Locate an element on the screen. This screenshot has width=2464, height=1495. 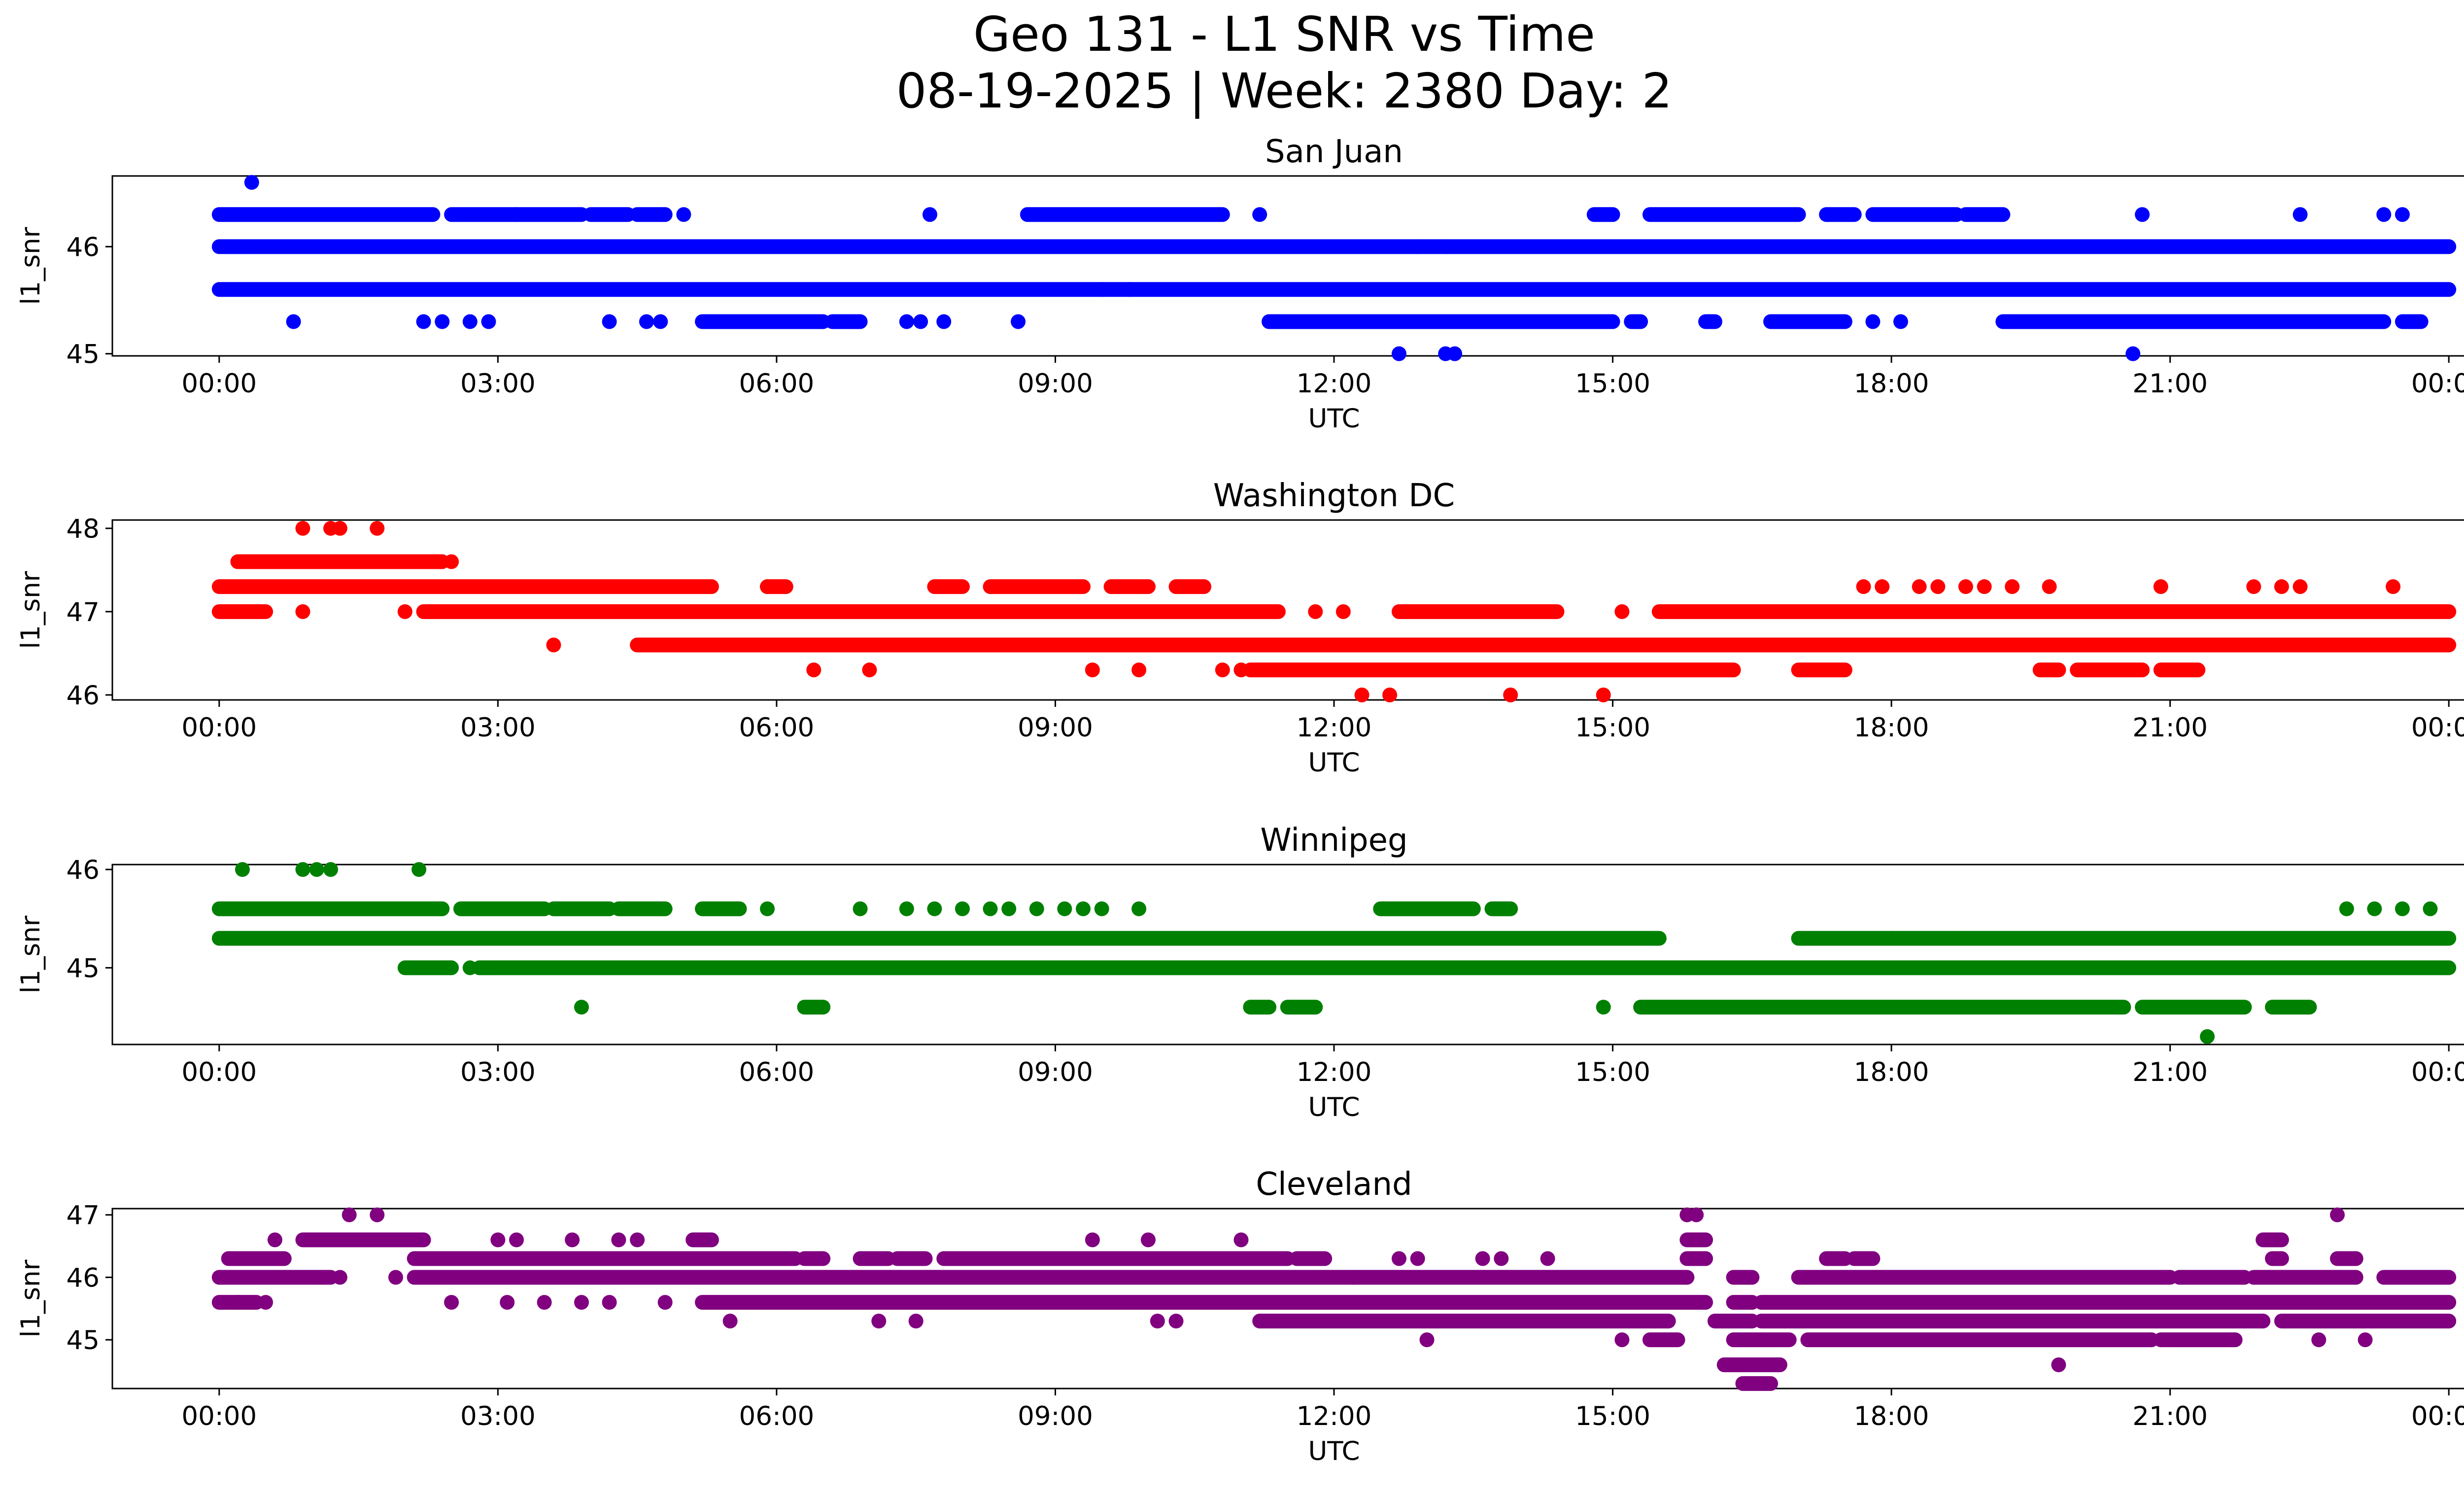
figure-title-line2: 08-19-2025 | Week: 2380 Day: 2 is located at coordinates (1284, 91).